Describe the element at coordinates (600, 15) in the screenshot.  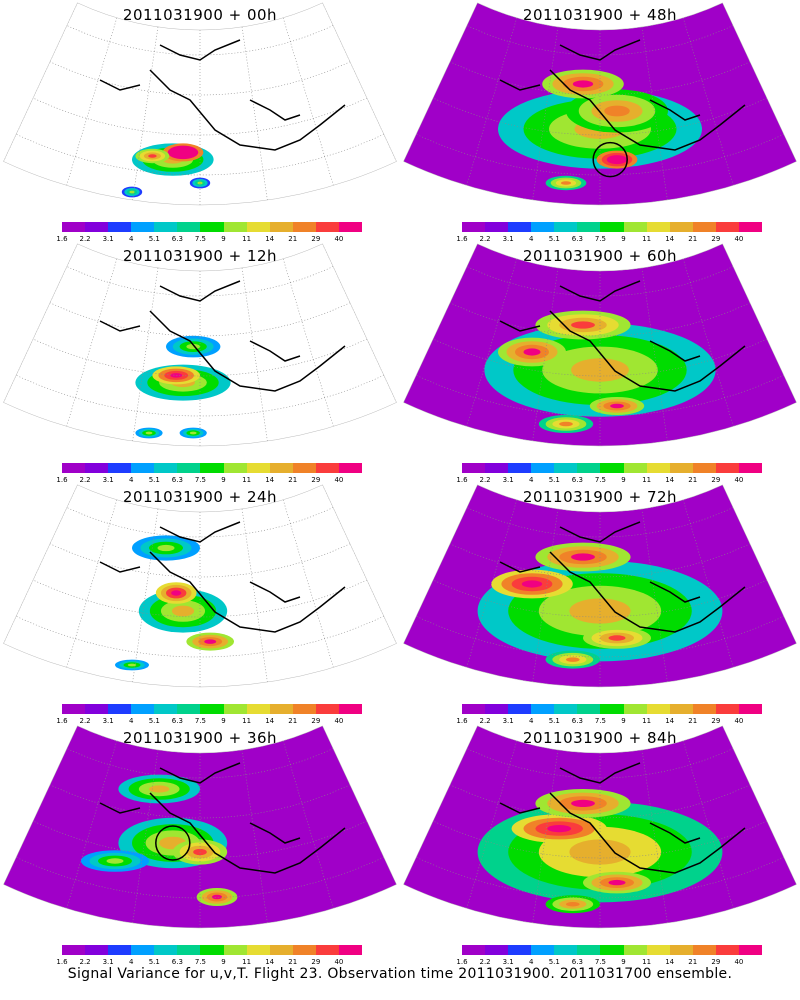
I see `panel-title: 2011031900 + 48h` at that location.